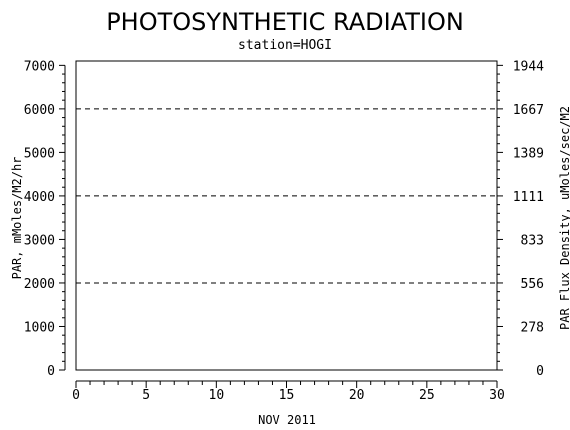  Describe the element at coordinates (146, 395) in the screenshot. I see `x-tick-label-5: 5` at that location.